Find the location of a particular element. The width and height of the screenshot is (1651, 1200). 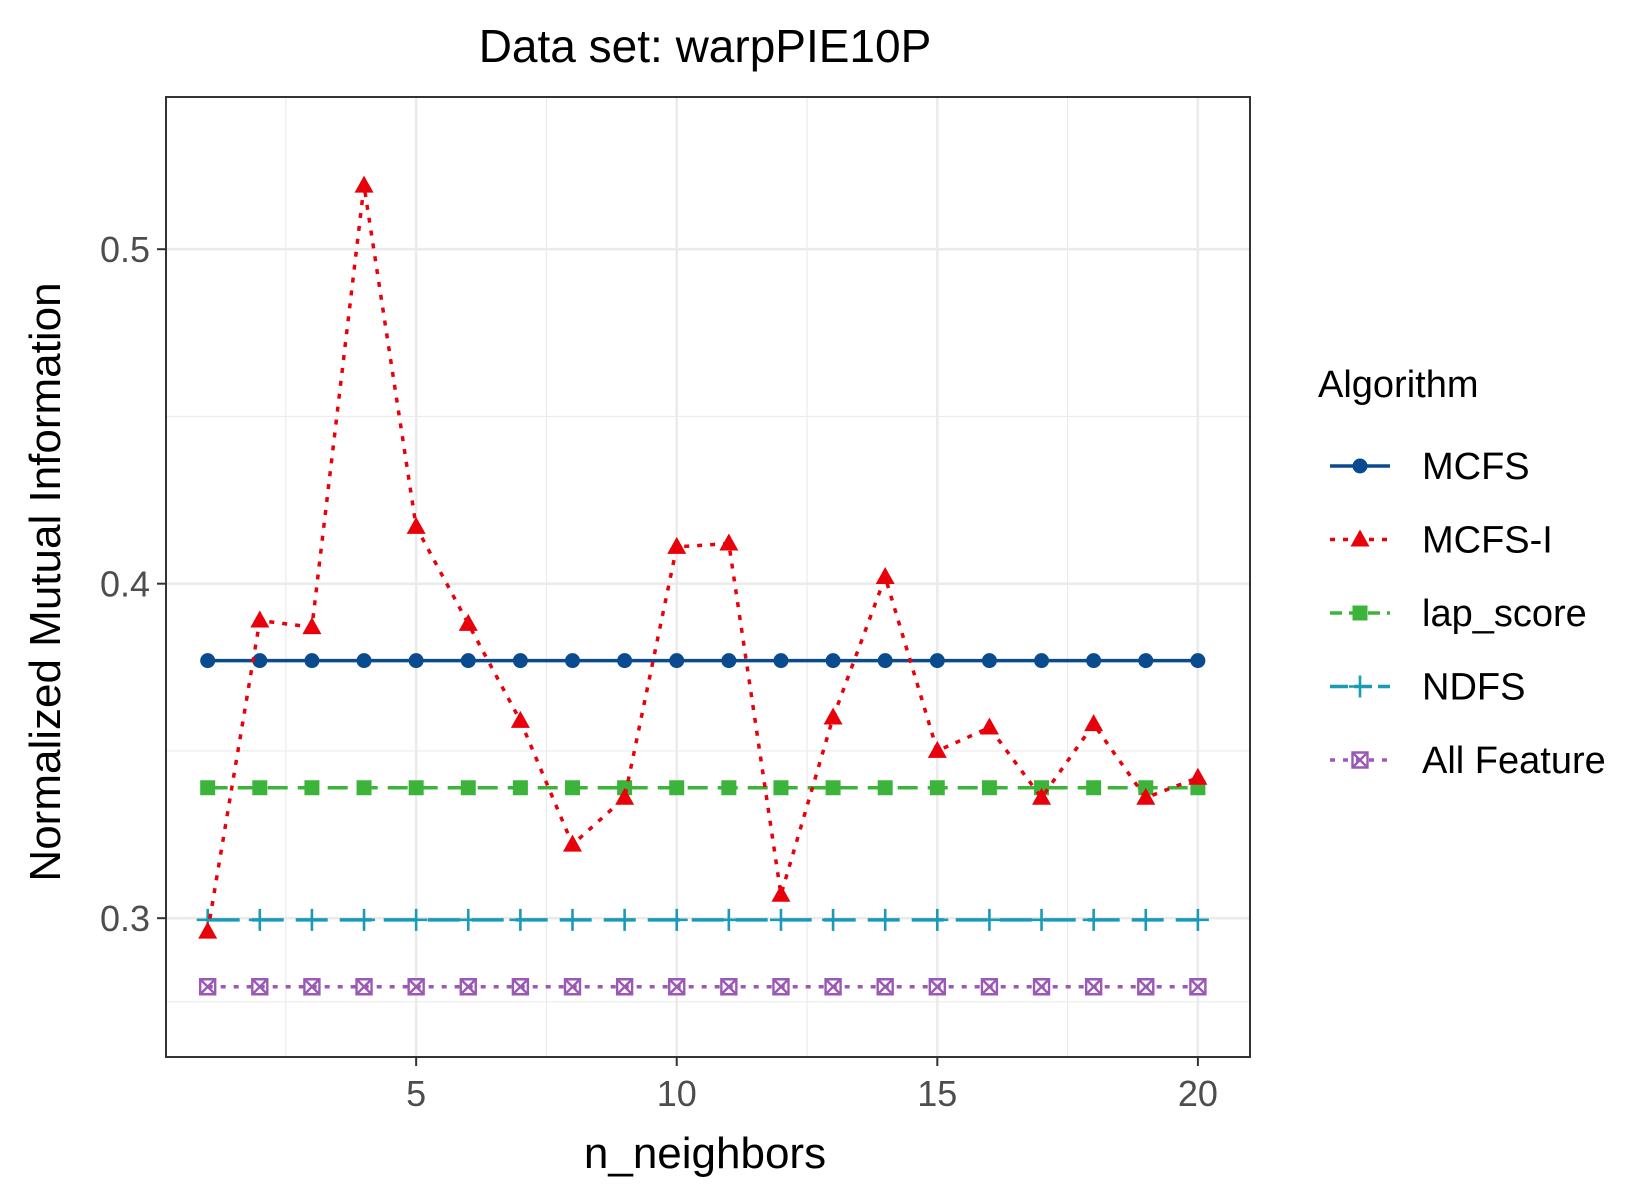

legend-item-mcfs: MCFS is located at coordinates (1430, 467).